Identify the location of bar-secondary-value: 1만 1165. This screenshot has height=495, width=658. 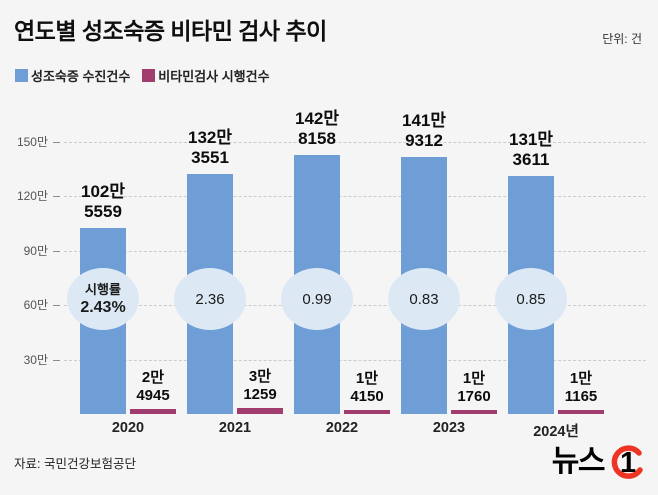
(581, 387).